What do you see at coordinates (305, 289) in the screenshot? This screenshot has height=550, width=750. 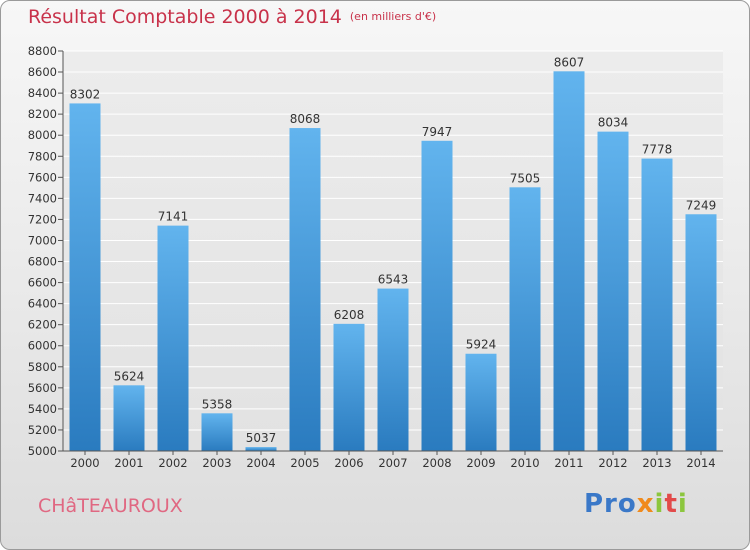 I see `bar-2005` at bounding box center [305, 289].